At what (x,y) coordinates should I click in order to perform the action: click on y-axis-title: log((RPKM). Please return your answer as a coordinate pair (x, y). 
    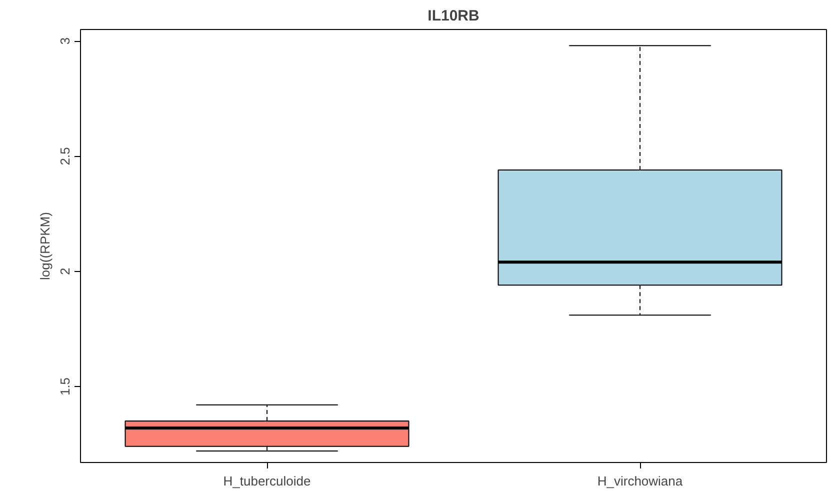
    Looking at the image, I should click on (45, 246).